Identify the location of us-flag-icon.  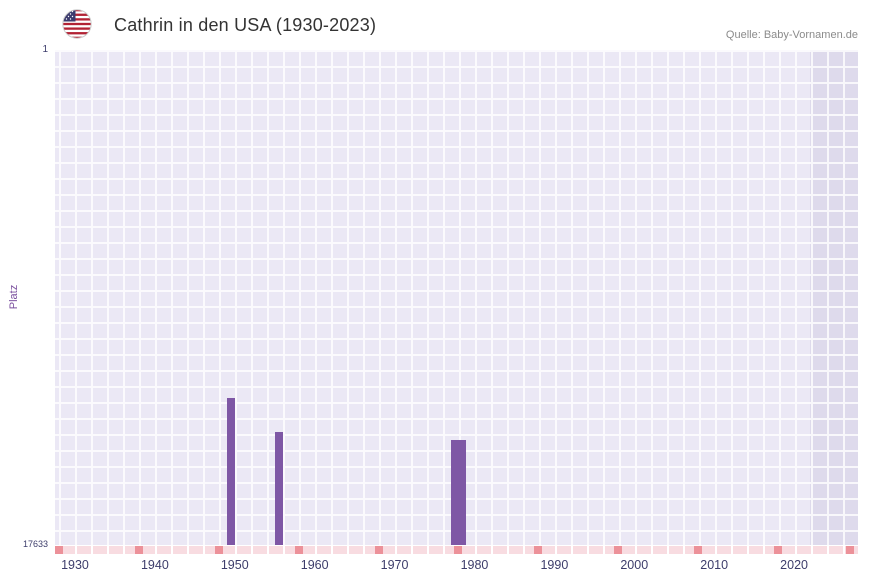
(77, 24).